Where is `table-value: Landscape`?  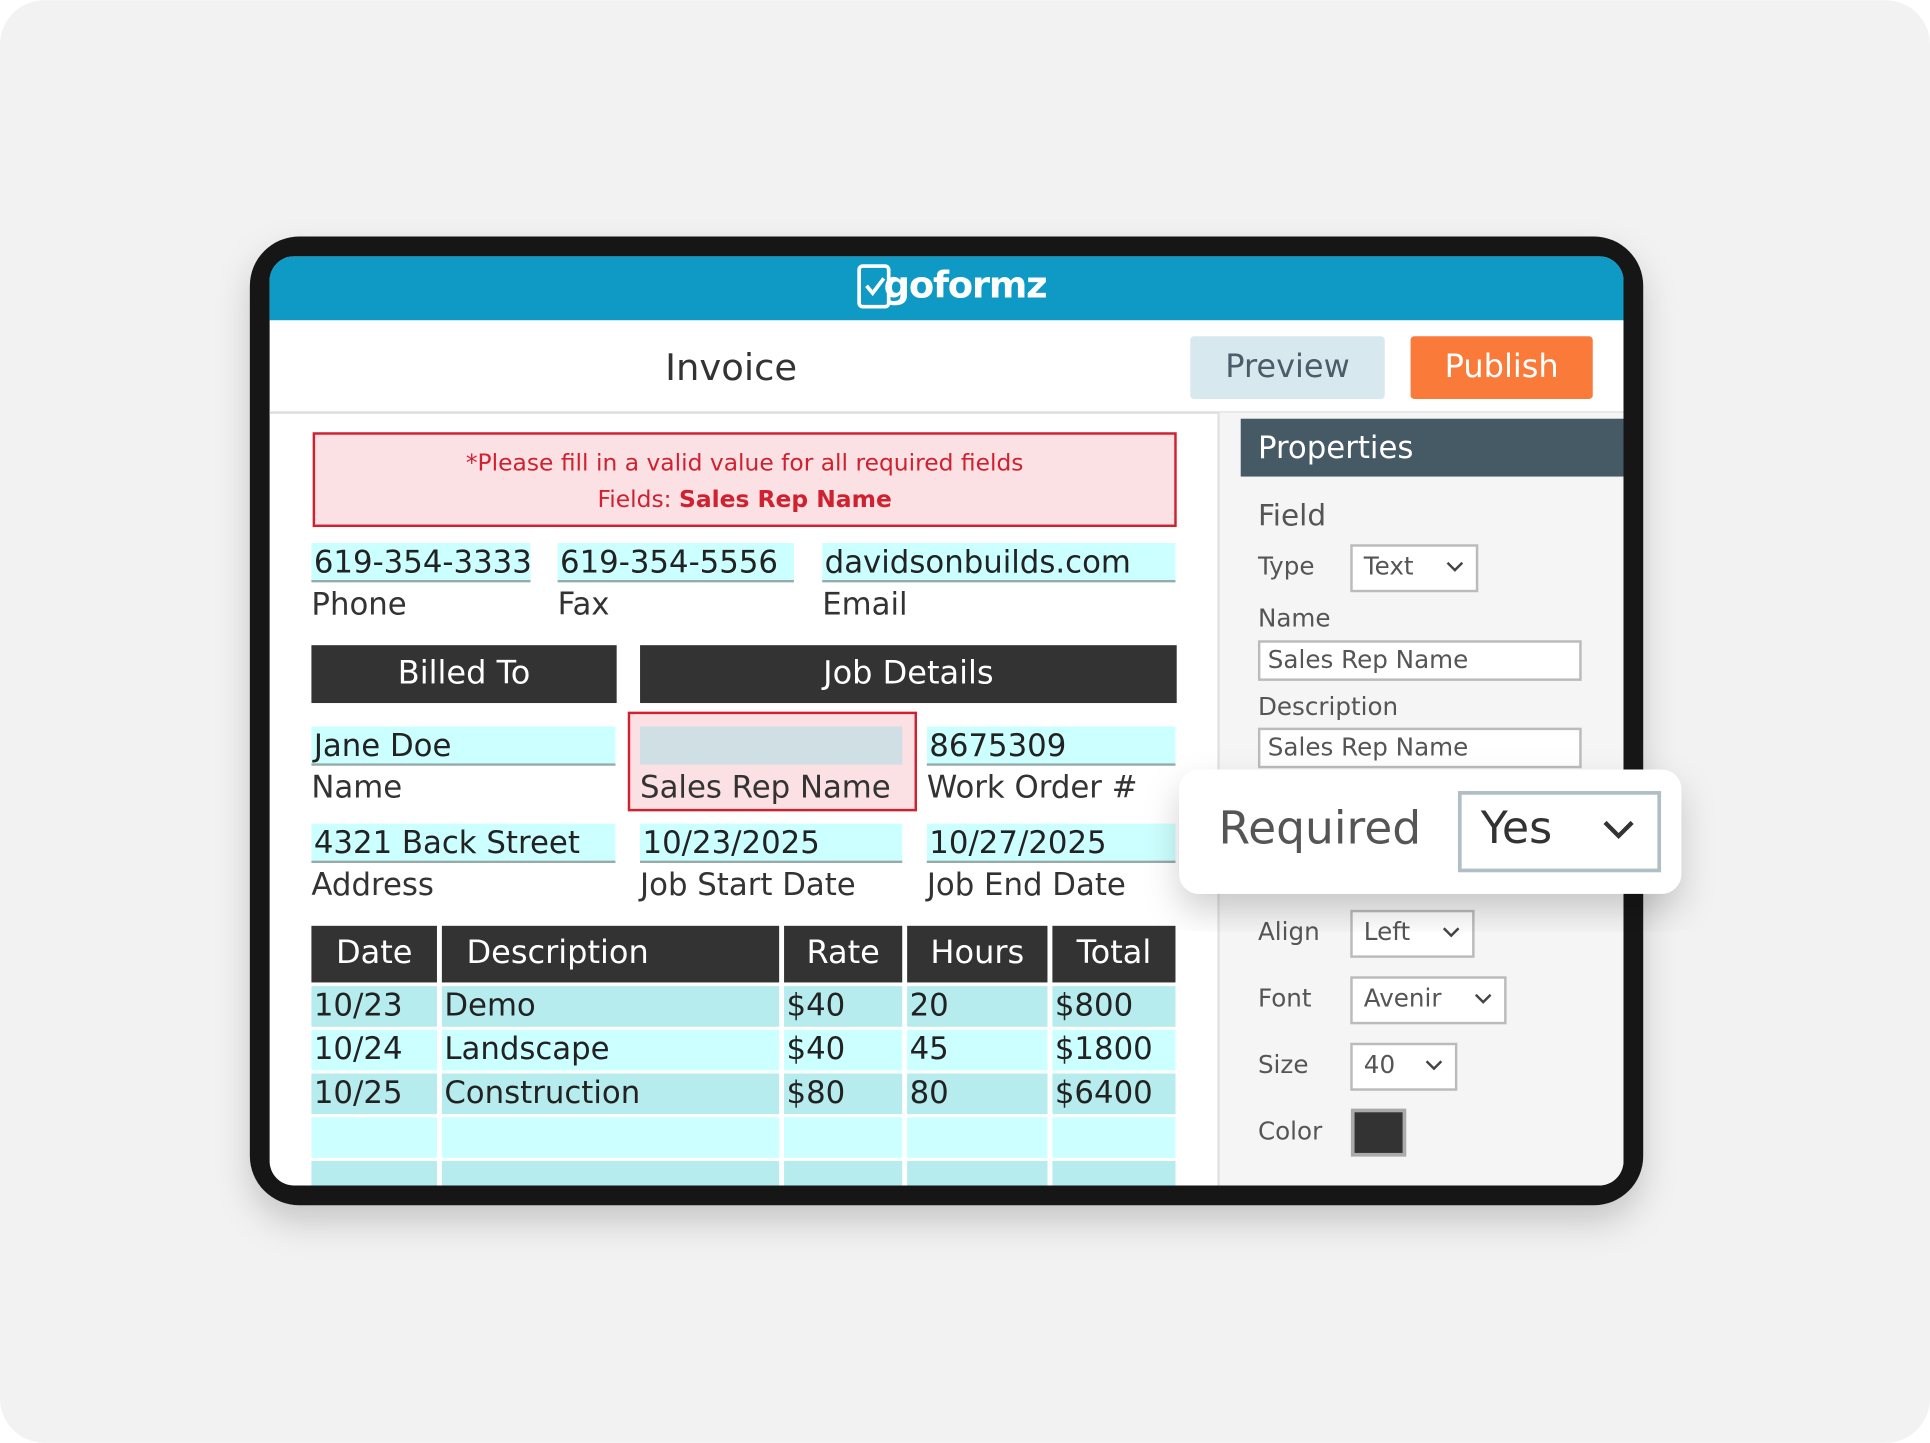 table-value: Landscape is located at coordinates (526, 1049).